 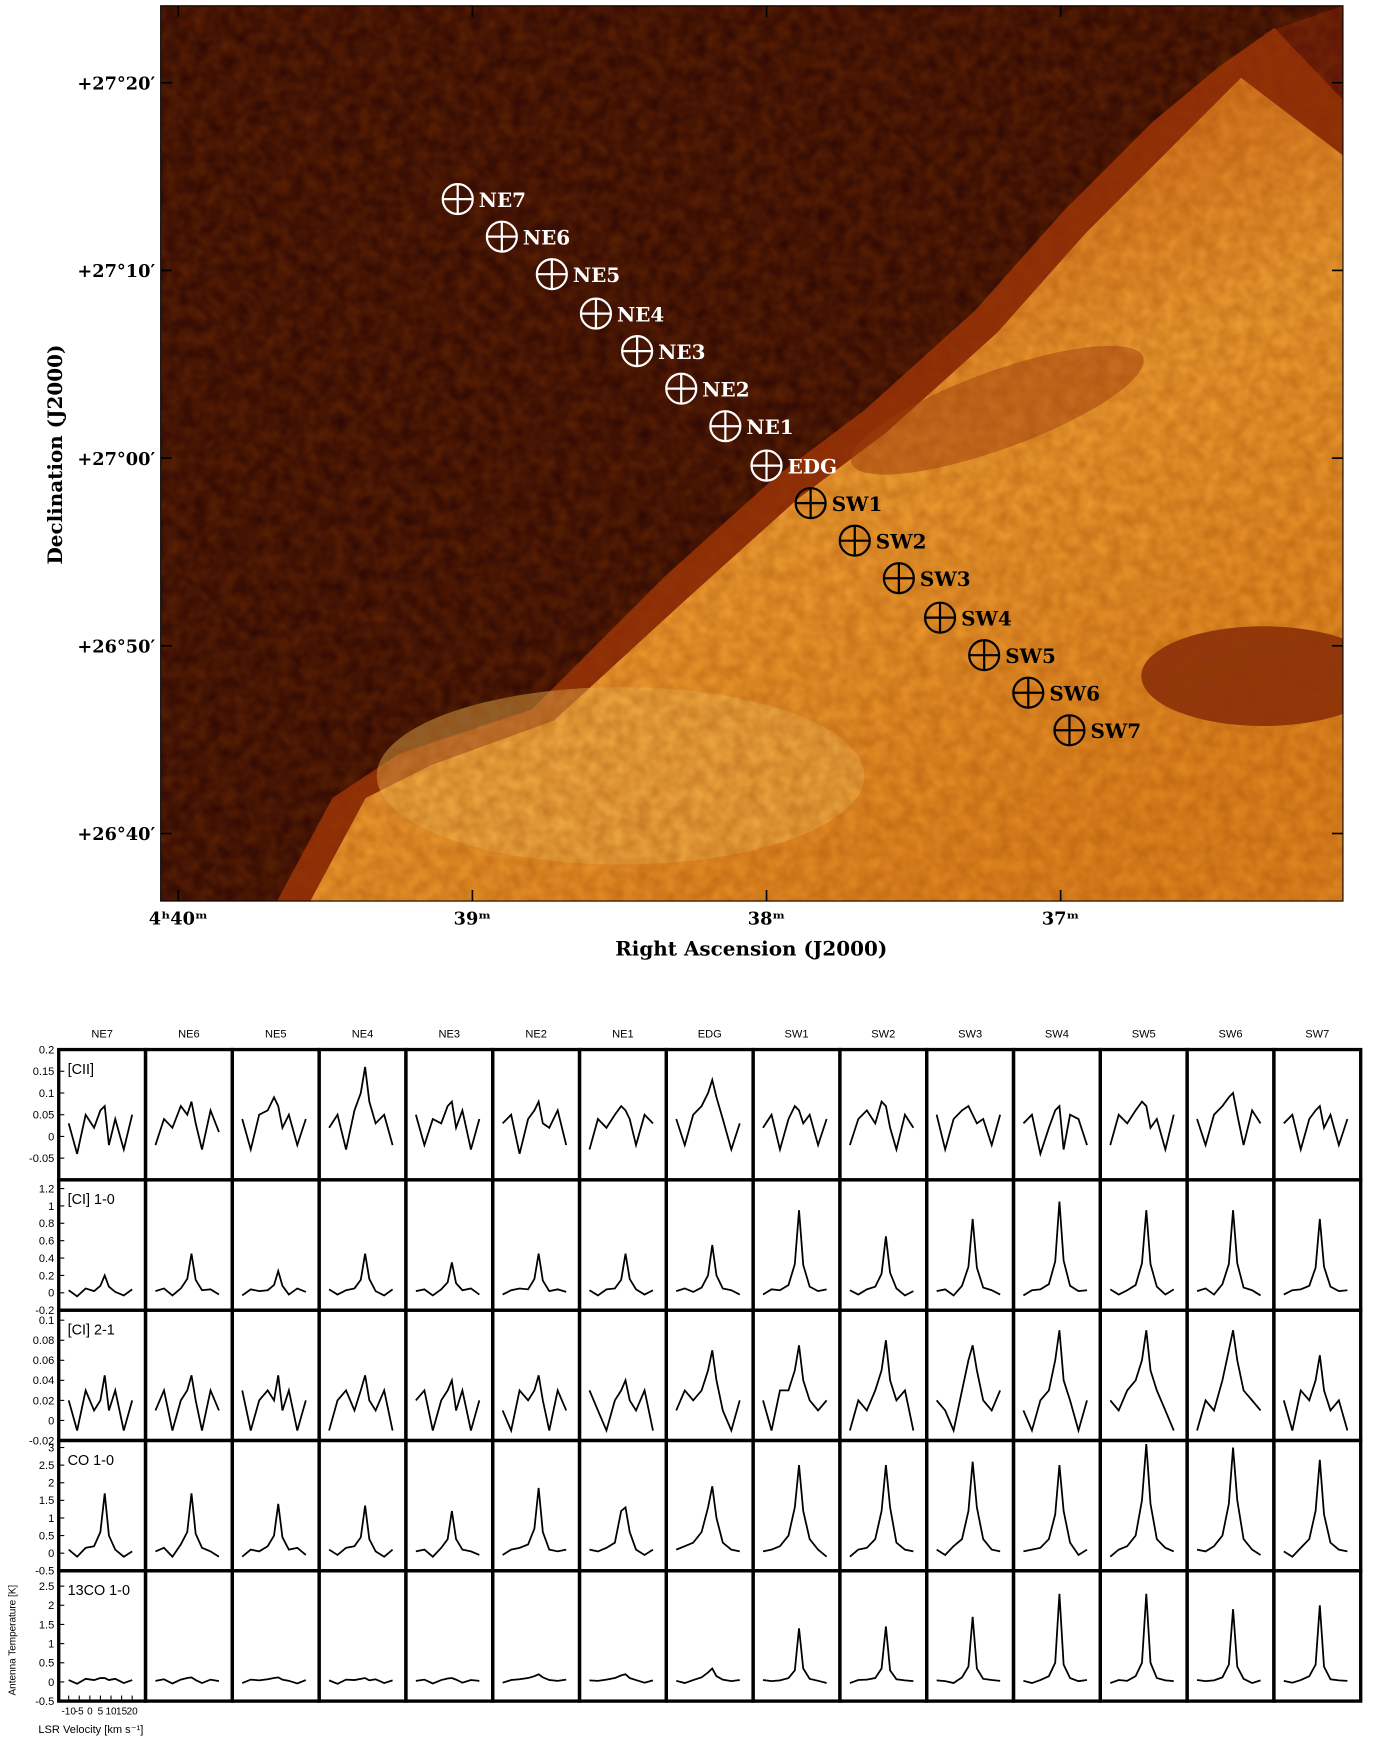 I want to click on x-axis-label: LSR Velocity [km s⁻¹], so click(x=90, y=1730).